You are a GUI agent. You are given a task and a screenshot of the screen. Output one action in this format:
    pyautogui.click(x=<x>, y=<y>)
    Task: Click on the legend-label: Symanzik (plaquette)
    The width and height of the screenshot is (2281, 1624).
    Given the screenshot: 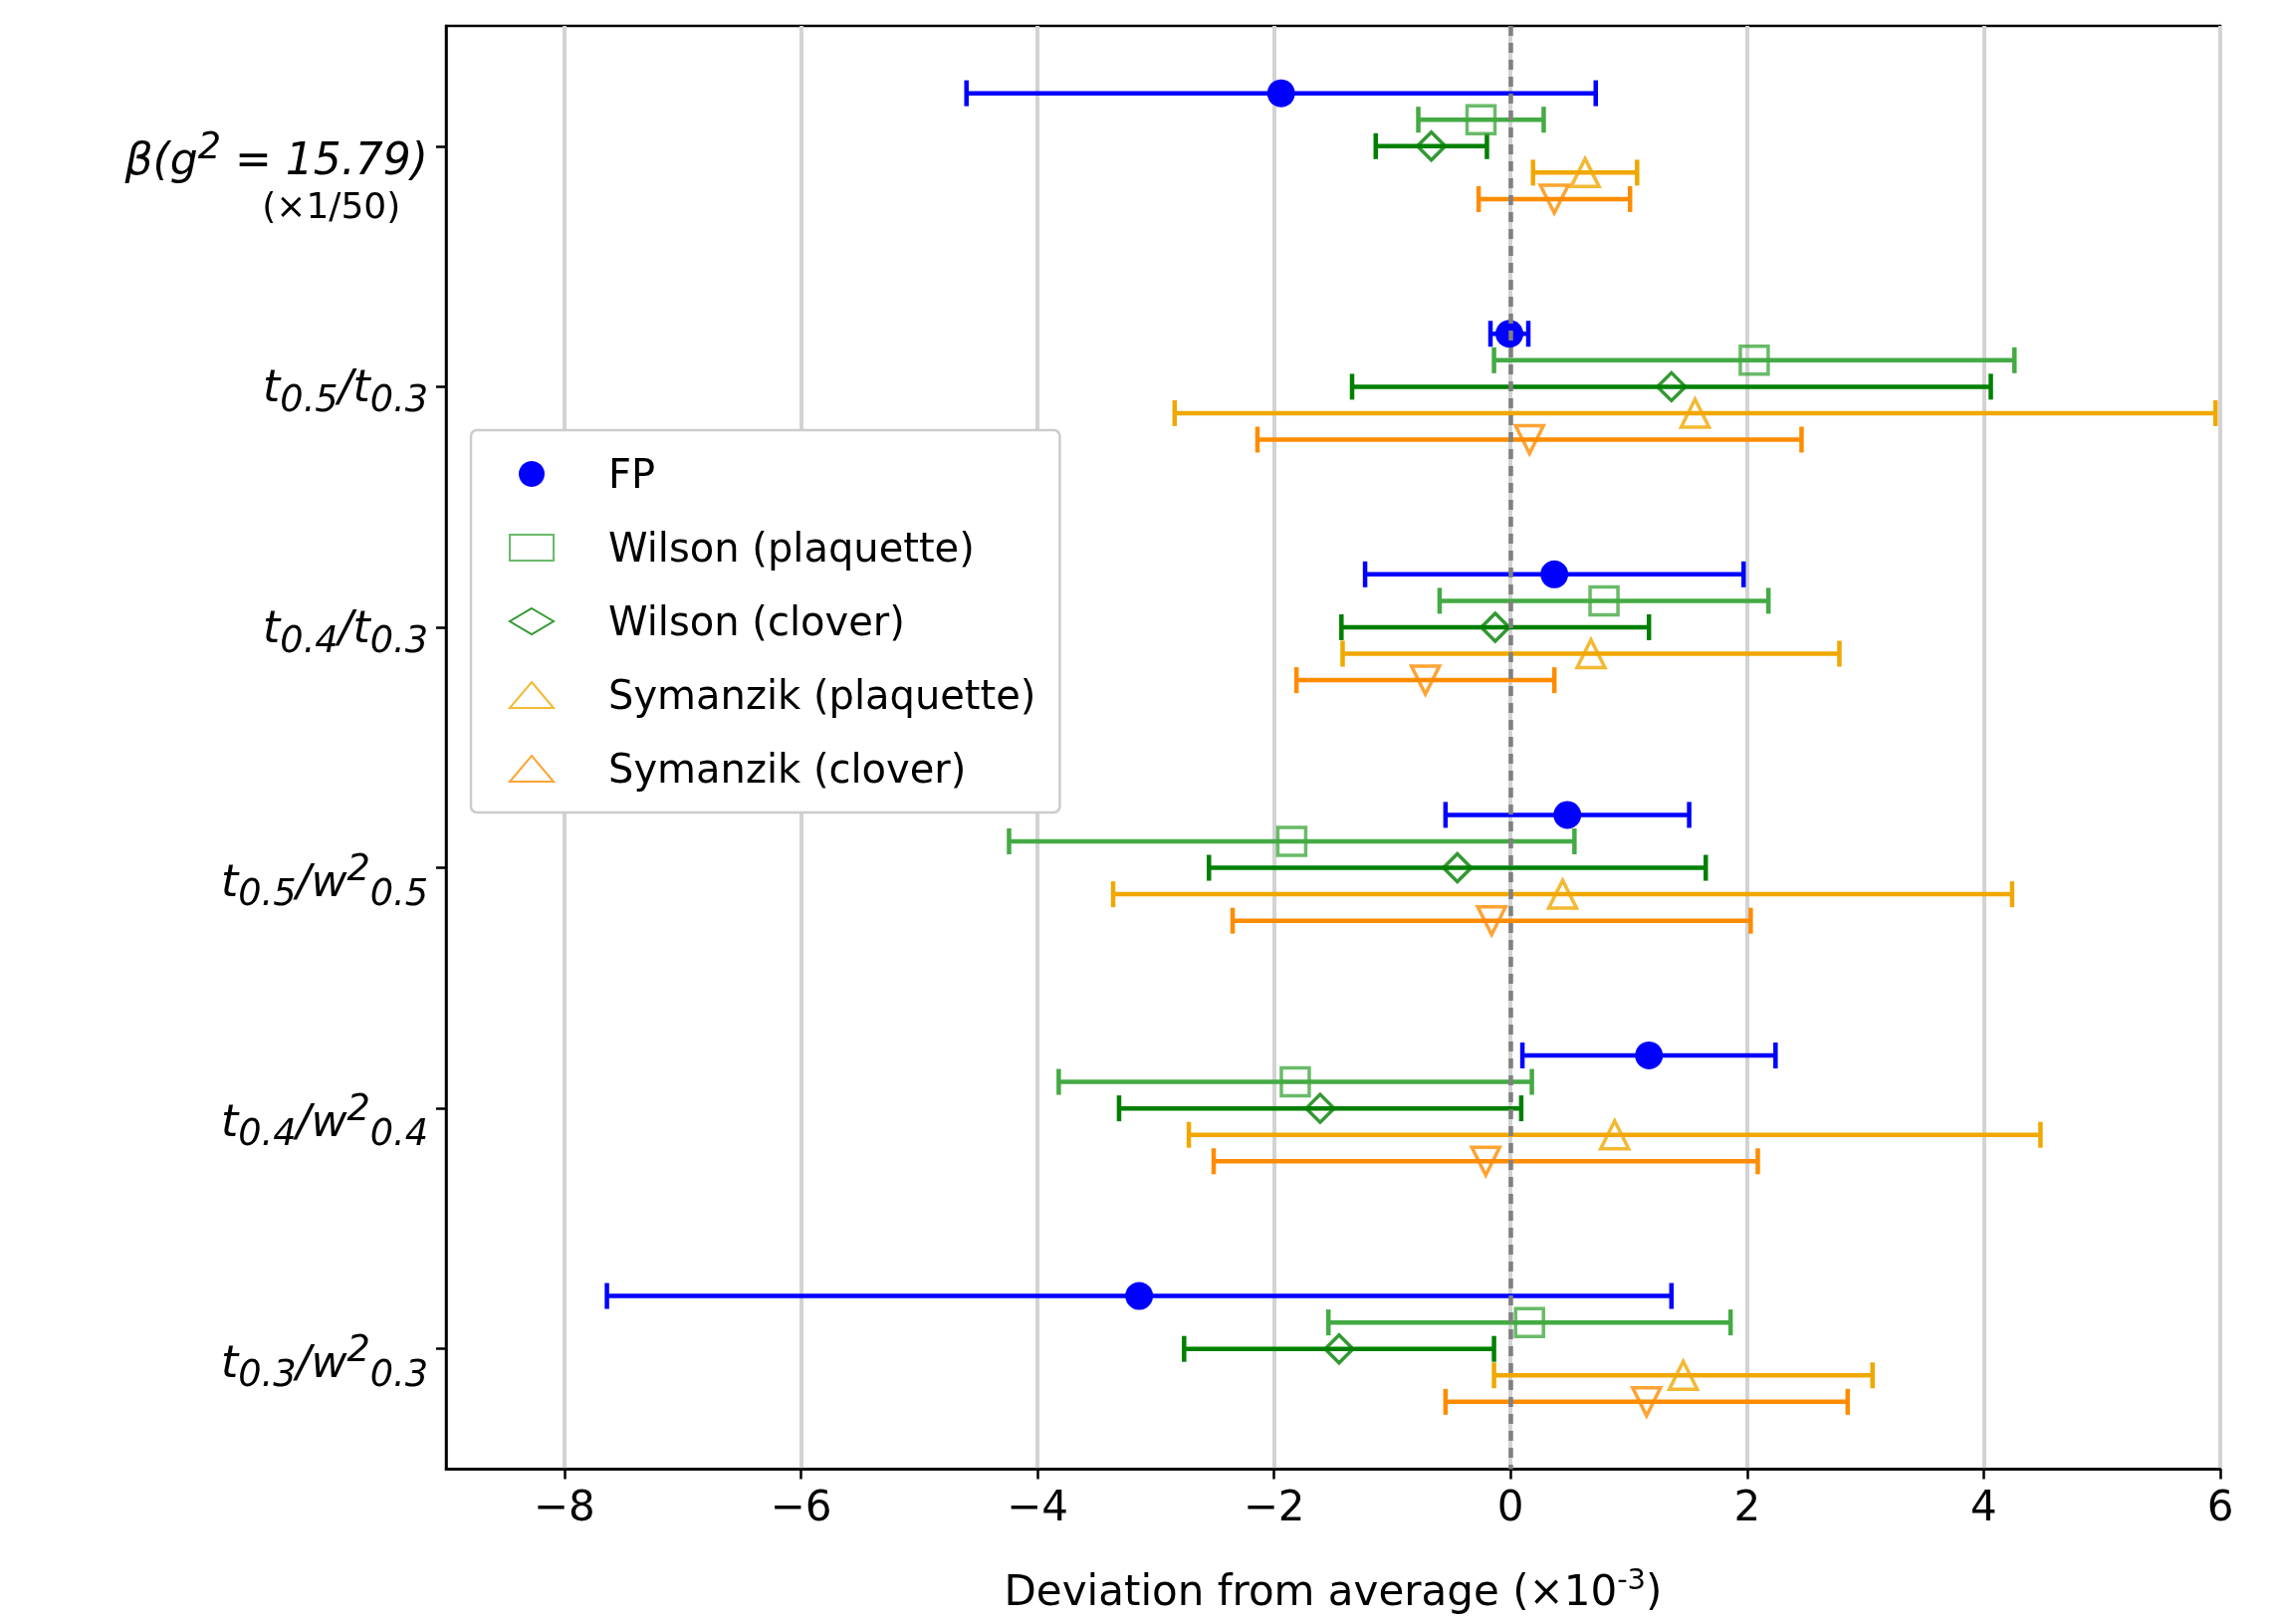 What is the action you would take?
    pyautogui.click(x=822, y=695)
    